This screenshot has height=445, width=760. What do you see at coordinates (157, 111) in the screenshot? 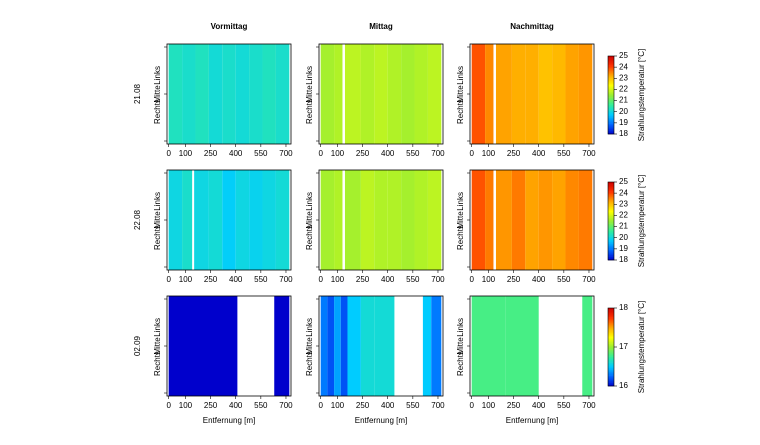
I see `y-tick-label: Rechts` at bounding box center [157, 111].